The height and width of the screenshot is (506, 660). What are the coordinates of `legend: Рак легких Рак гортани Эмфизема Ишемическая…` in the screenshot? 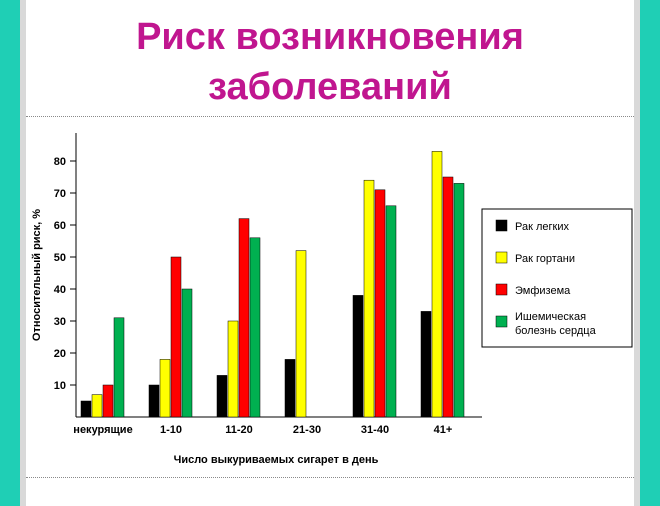 It's located at (557, 278).